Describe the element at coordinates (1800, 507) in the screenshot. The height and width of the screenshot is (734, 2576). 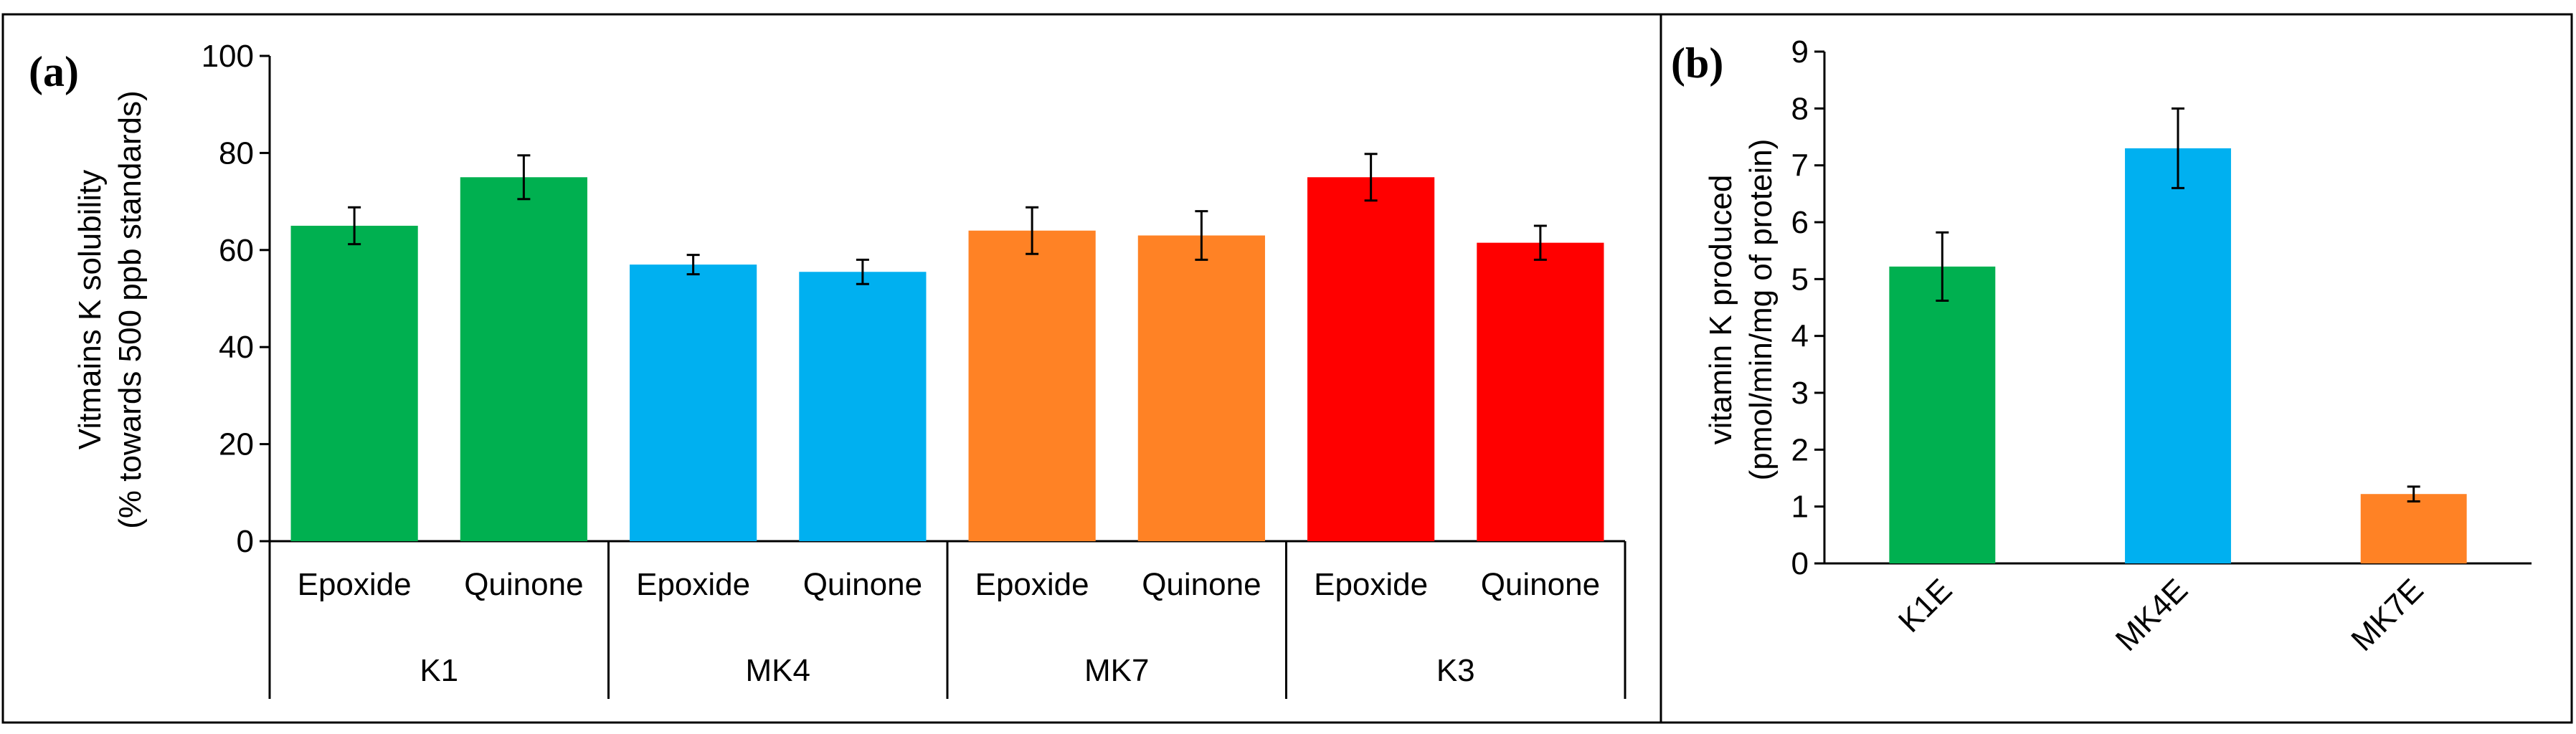
I see `panel-b-ytick-label: 1` at that location.